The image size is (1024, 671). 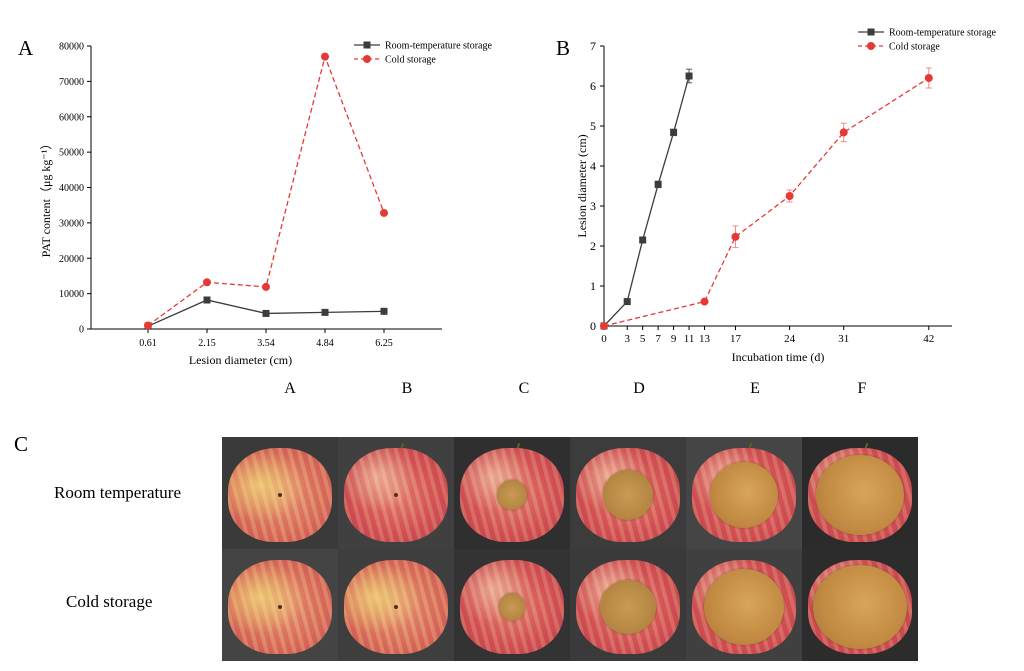 What do you see at coordinates (593, 286) in the screenshot?
I see `y-tick-label: 1` at bounding box center [593, 286].